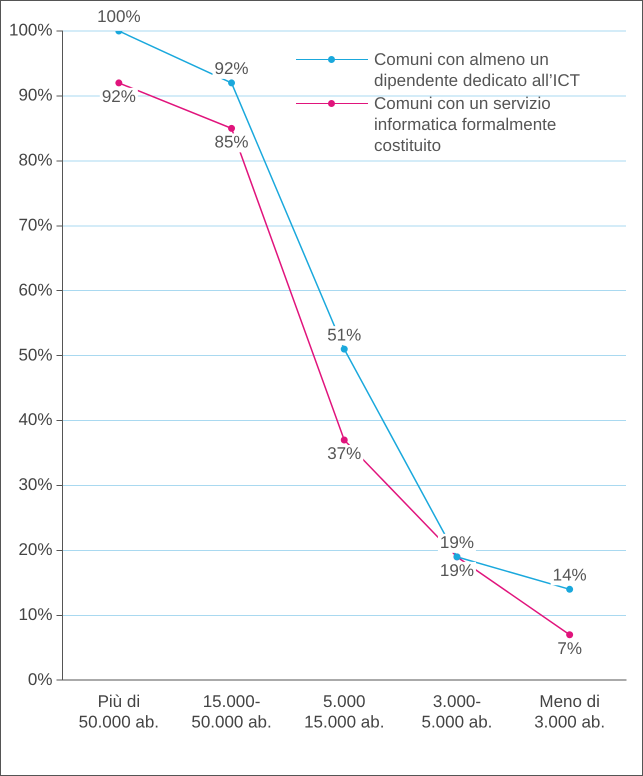  Describe the element at coordinates (35, 290) in the screenshot. I see `y-tick-label: 60%` at that location.